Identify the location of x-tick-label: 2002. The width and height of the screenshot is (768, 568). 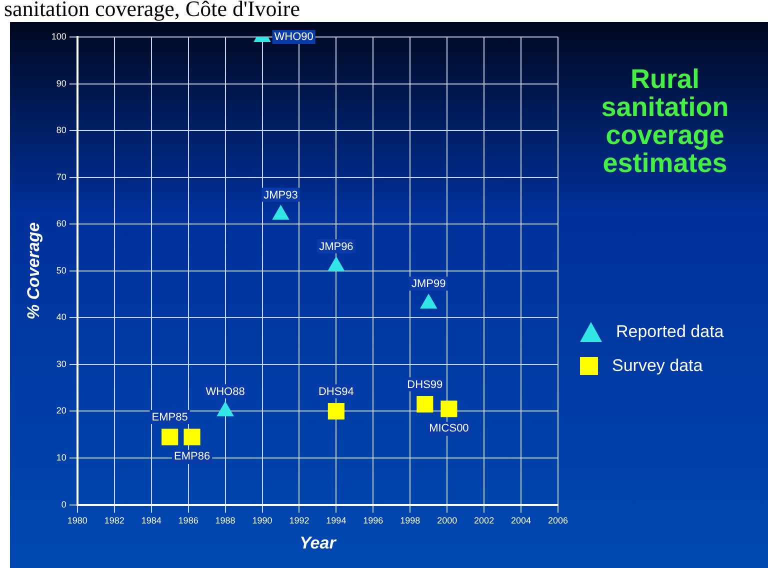
(484, 521).